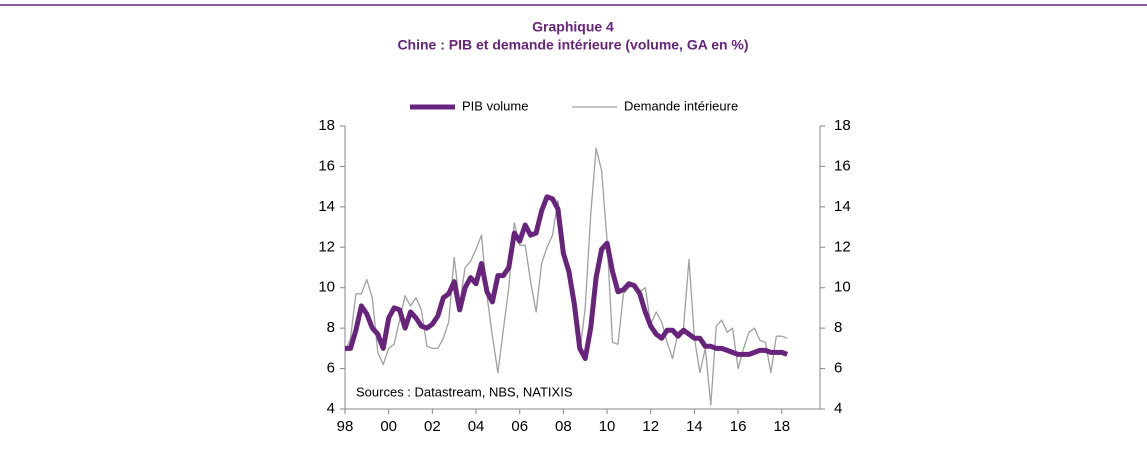  I want to click on y-tick-label: 8, so click(331, 327).